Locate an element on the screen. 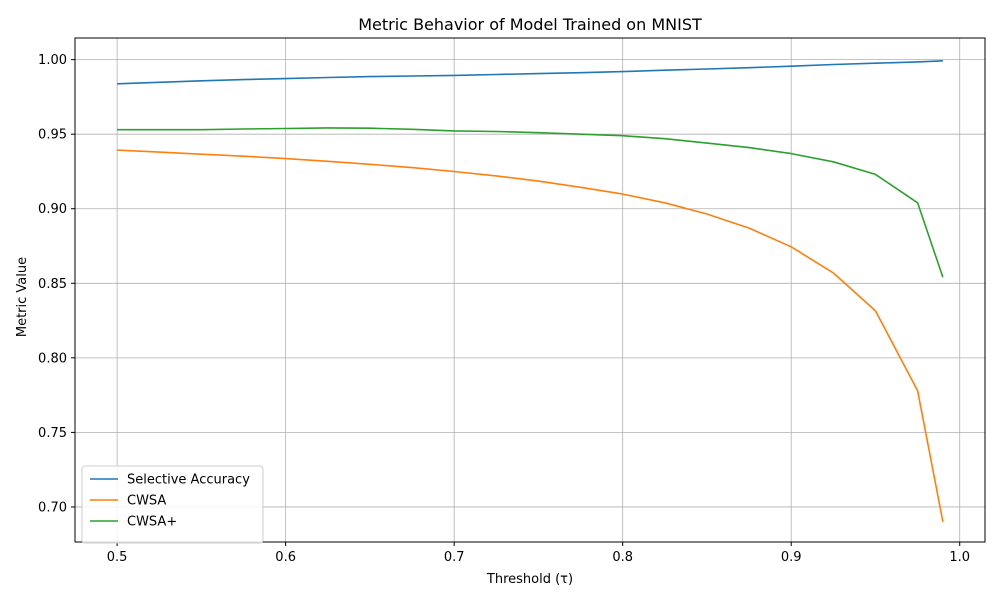 The height and width of the screenshot is (600, 1000). legend-label: CWSA is located at coordinates (146, 501).